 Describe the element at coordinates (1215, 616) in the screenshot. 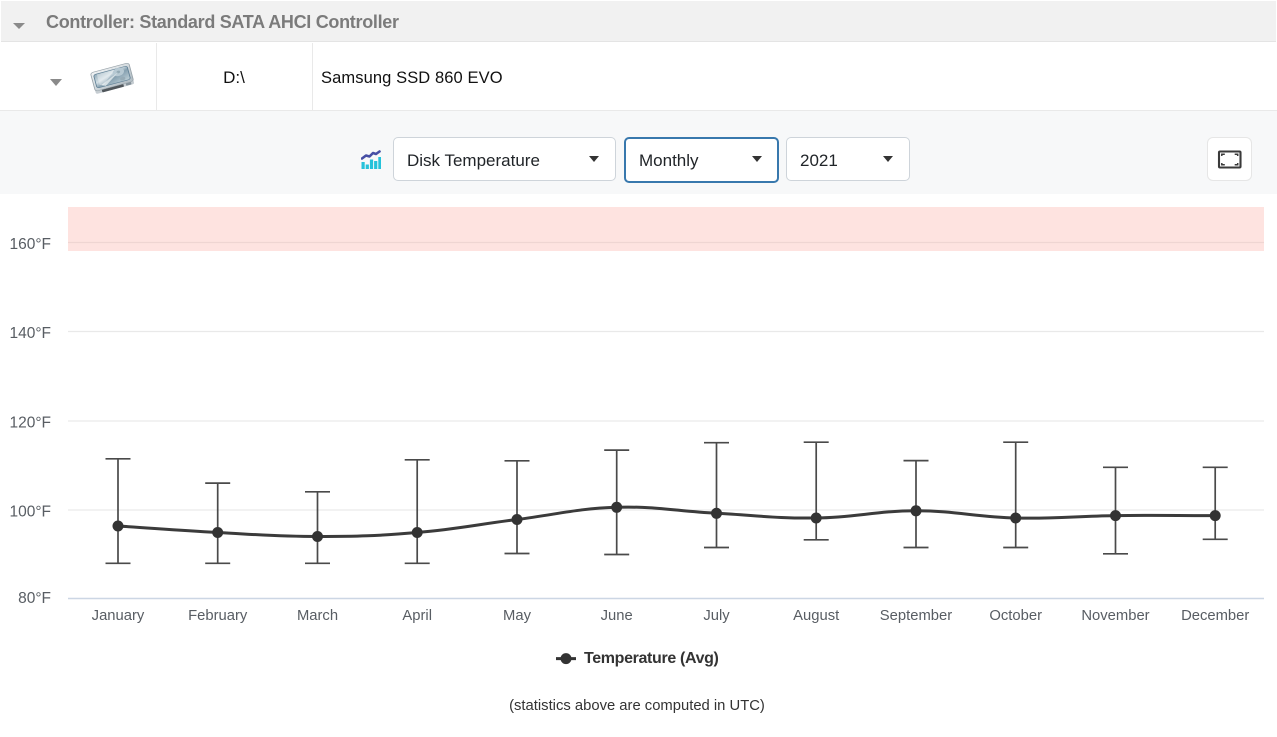

I see `svg-text: December` at that location.